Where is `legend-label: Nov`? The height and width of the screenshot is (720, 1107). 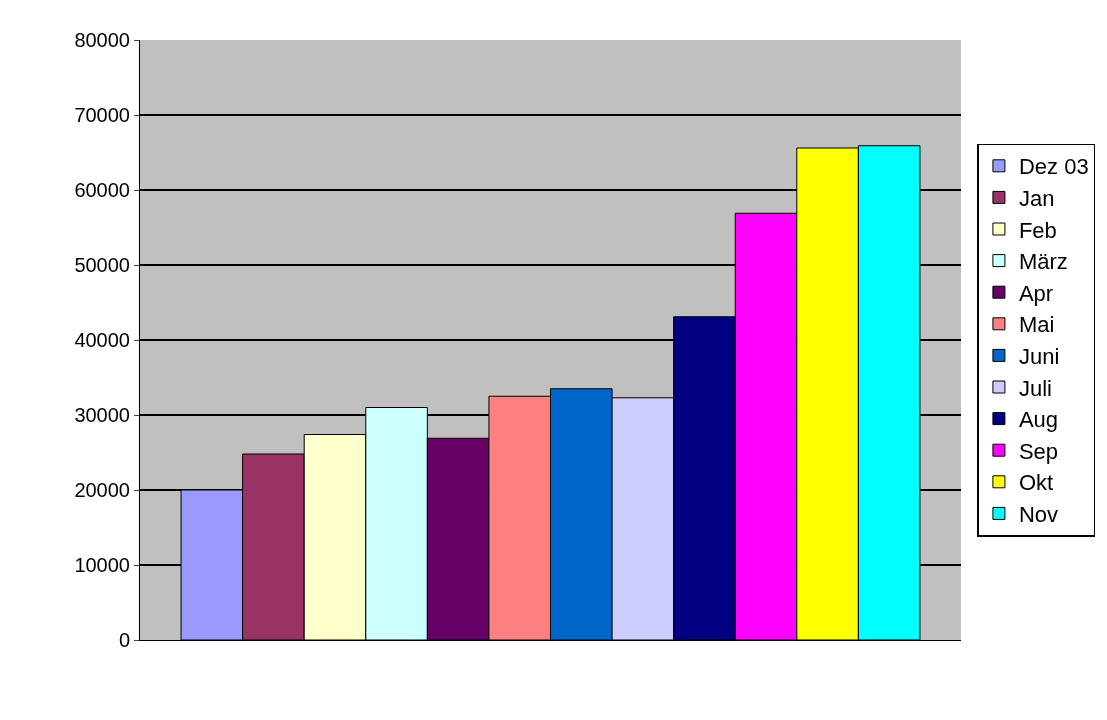 legend-label: Nov is located at coordinates (1038, 514).